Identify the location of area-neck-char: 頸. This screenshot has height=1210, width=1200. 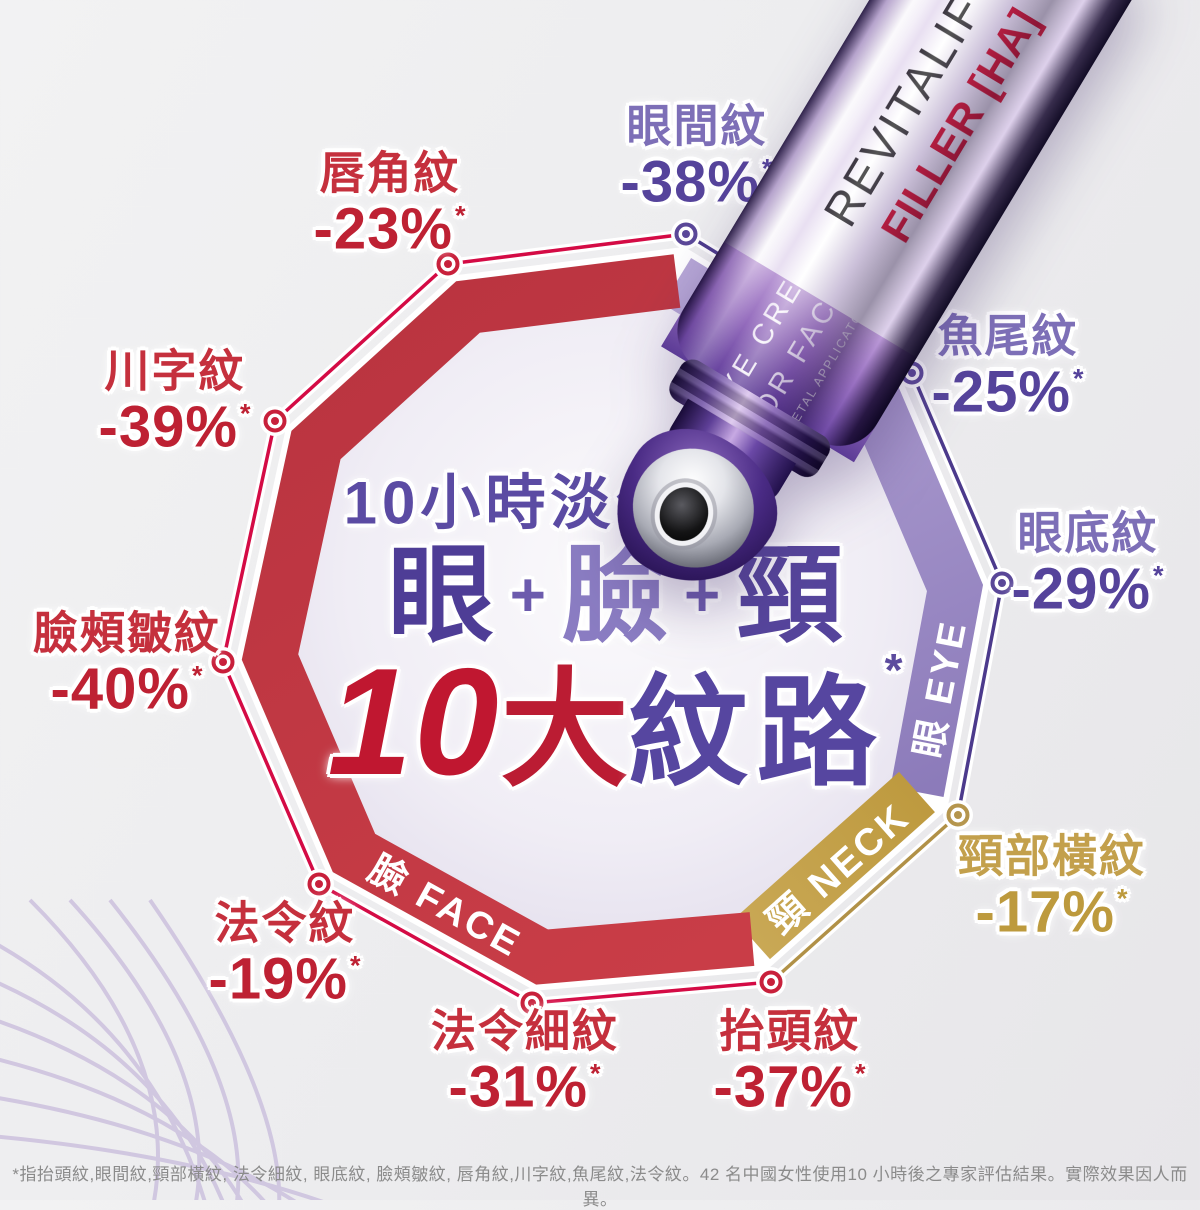
(789, 596).